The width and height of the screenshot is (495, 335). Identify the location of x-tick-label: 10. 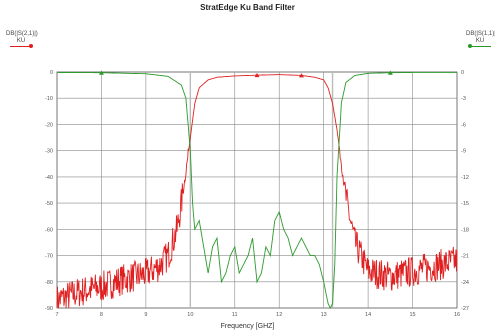
(190, 315).